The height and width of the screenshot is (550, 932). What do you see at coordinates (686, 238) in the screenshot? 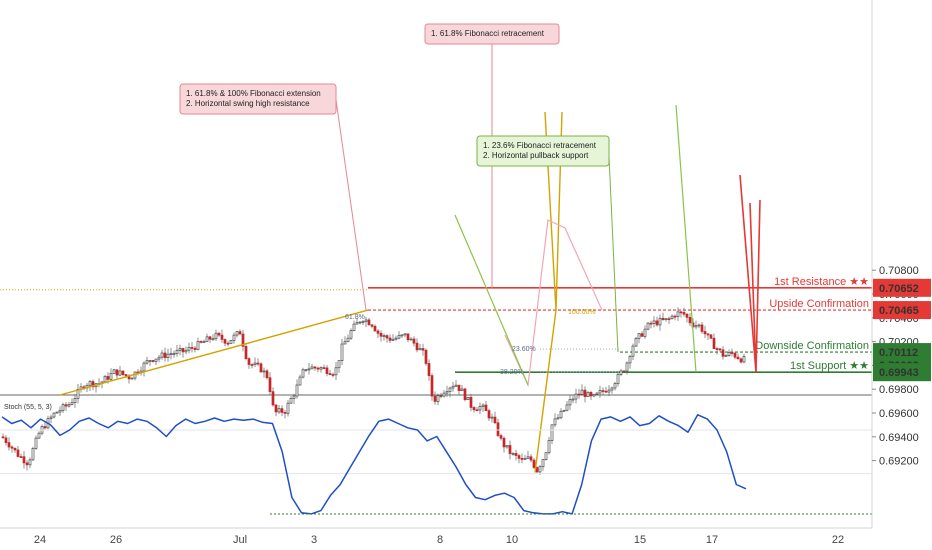
I see `green-pullback-line` at bounding box center [686, 238].